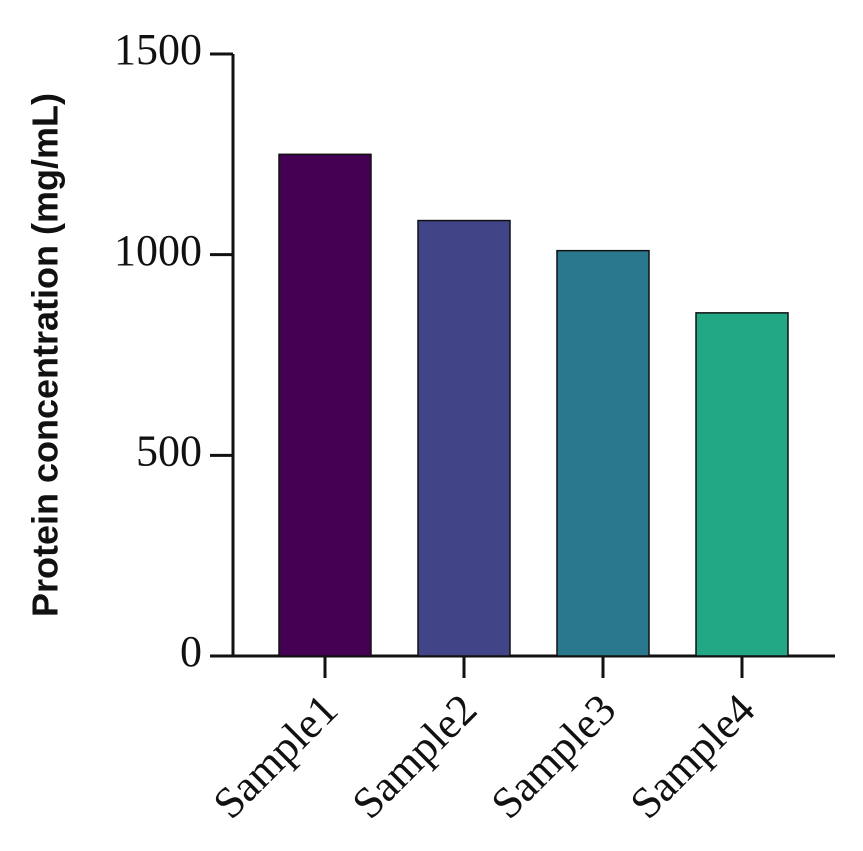  I want to click on y-tick-label: 1500, so click(158, 49).